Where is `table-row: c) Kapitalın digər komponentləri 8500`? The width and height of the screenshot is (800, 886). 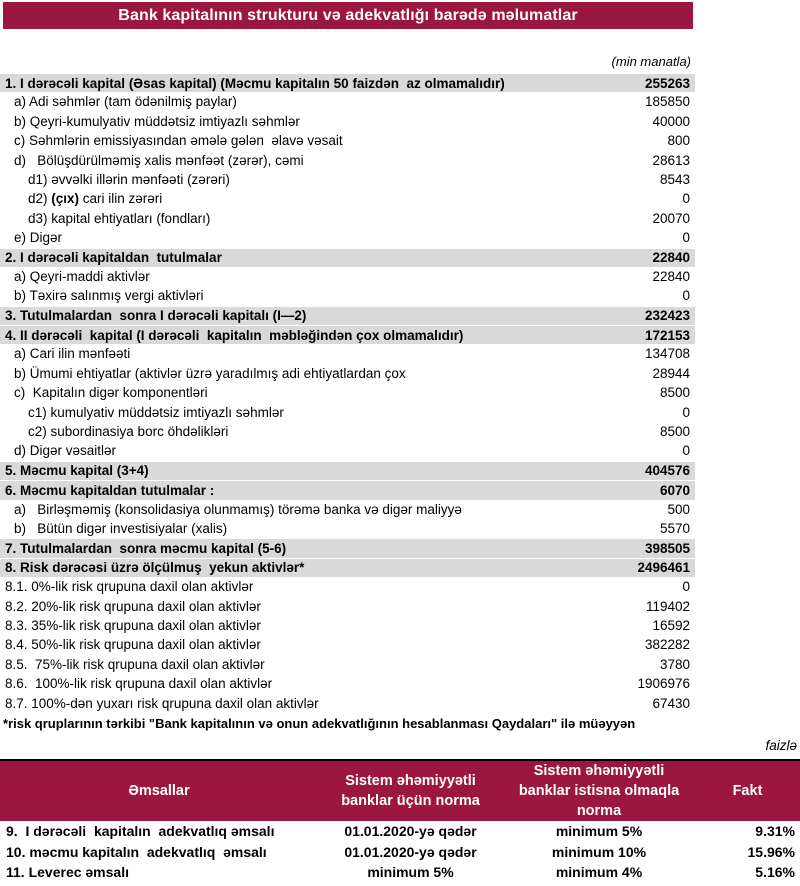 table-row: c) Kapitalın digər komponentləri 8500 is located at coordinates (347, 392).